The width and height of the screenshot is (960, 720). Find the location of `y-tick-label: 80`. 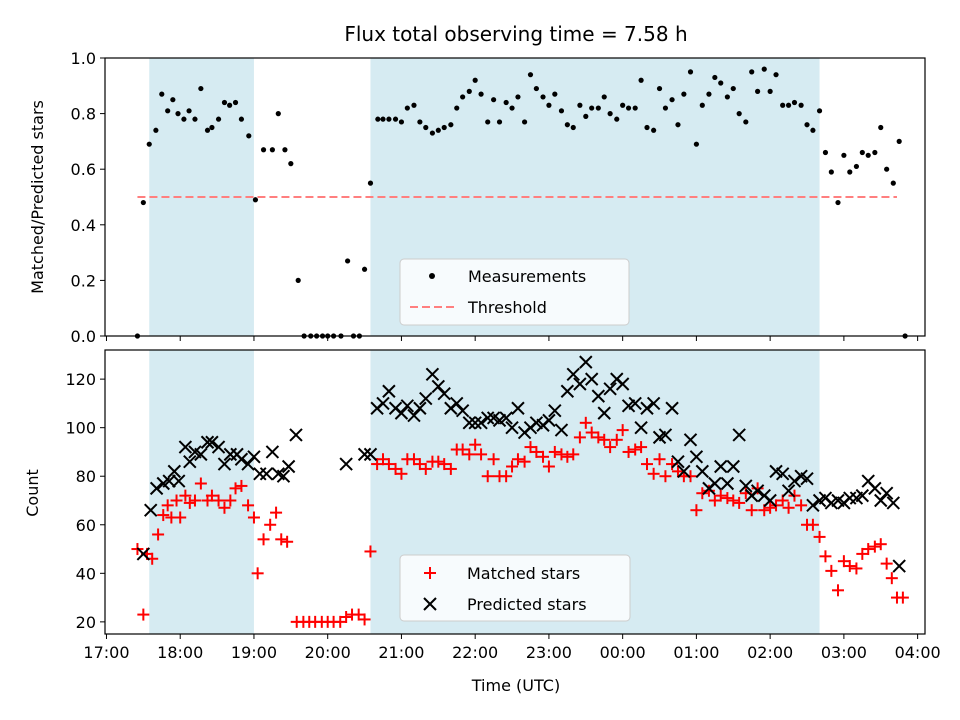

y-tick-label: 80 is located at coordinates (86, 476).